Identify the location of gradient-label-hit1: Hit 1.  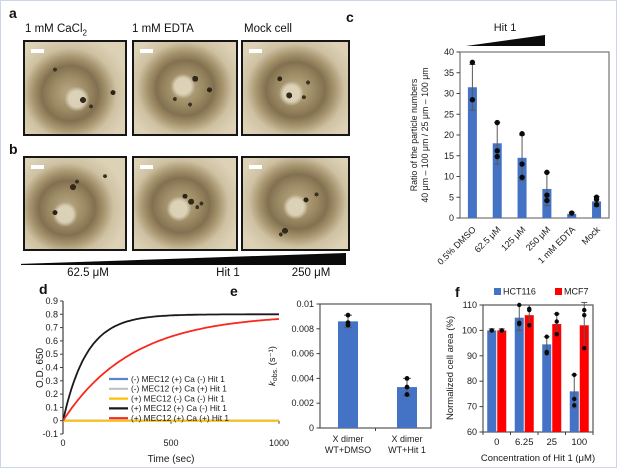
(228, 273).